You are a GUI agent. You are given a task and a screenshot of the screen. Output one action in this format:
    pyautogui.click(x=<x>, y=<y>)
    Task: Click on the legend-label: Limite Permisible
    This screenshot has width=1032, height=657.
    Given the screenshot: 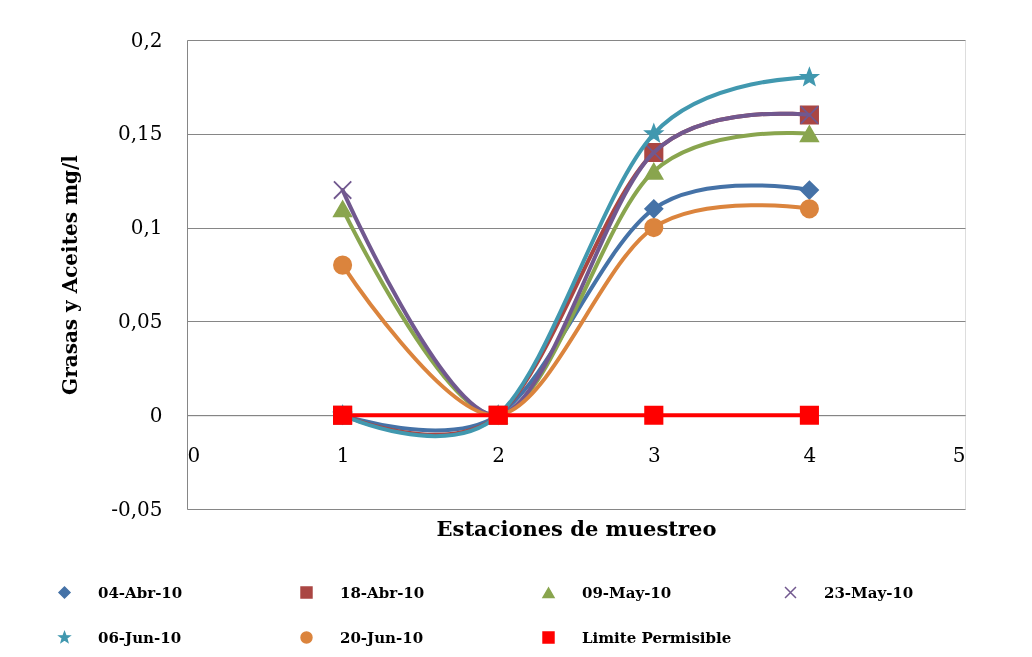 What is the action you would take?
    pyautogui.click(x=657, y=637)
    